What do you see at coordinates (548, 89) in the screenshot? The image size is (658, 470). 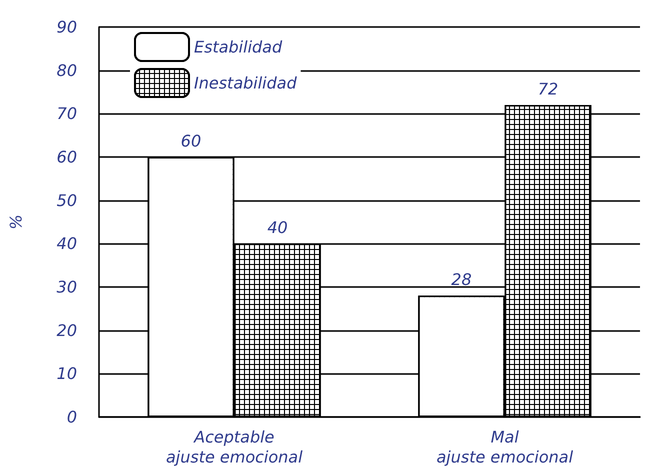 I see `data-label: 72` at bounding box center [548, 89].